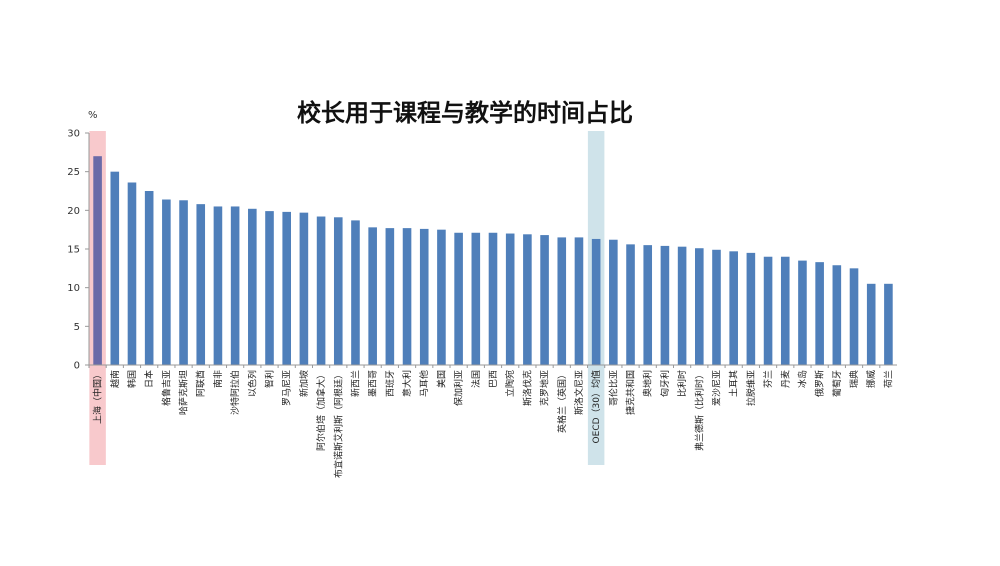 The height and width of the screenshot is (566, 1000). What do you see at coordinates (73, 288) in the screenshot?
I see `y-tick-label: 10` at bounding box center [73, 288].